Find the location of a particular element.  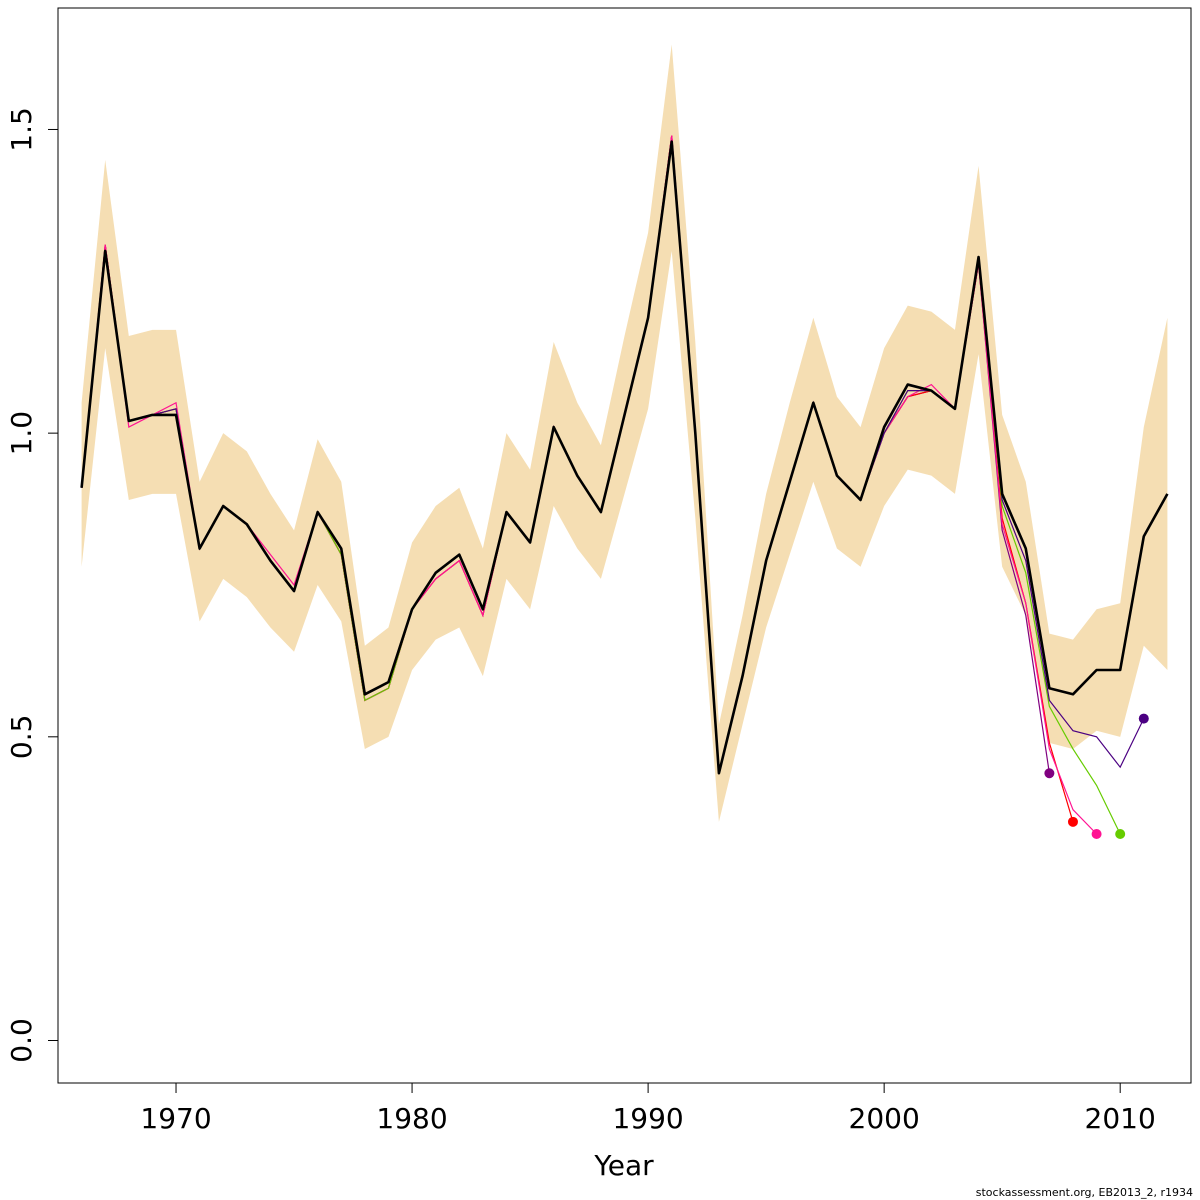

y-tick-label: 0.0 is located at coordinates (21, 1040).